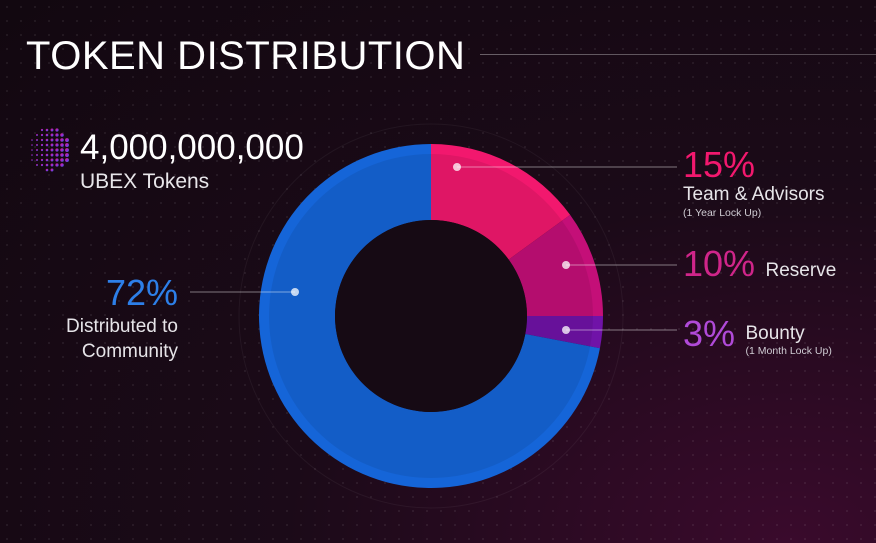 The height and width of the screenshot is (543, 876). What do you see at coordinates (722, 213) in the screenshot?
I see `team-note: (1 Year Lock Up)` at bounding box center [722, 213].